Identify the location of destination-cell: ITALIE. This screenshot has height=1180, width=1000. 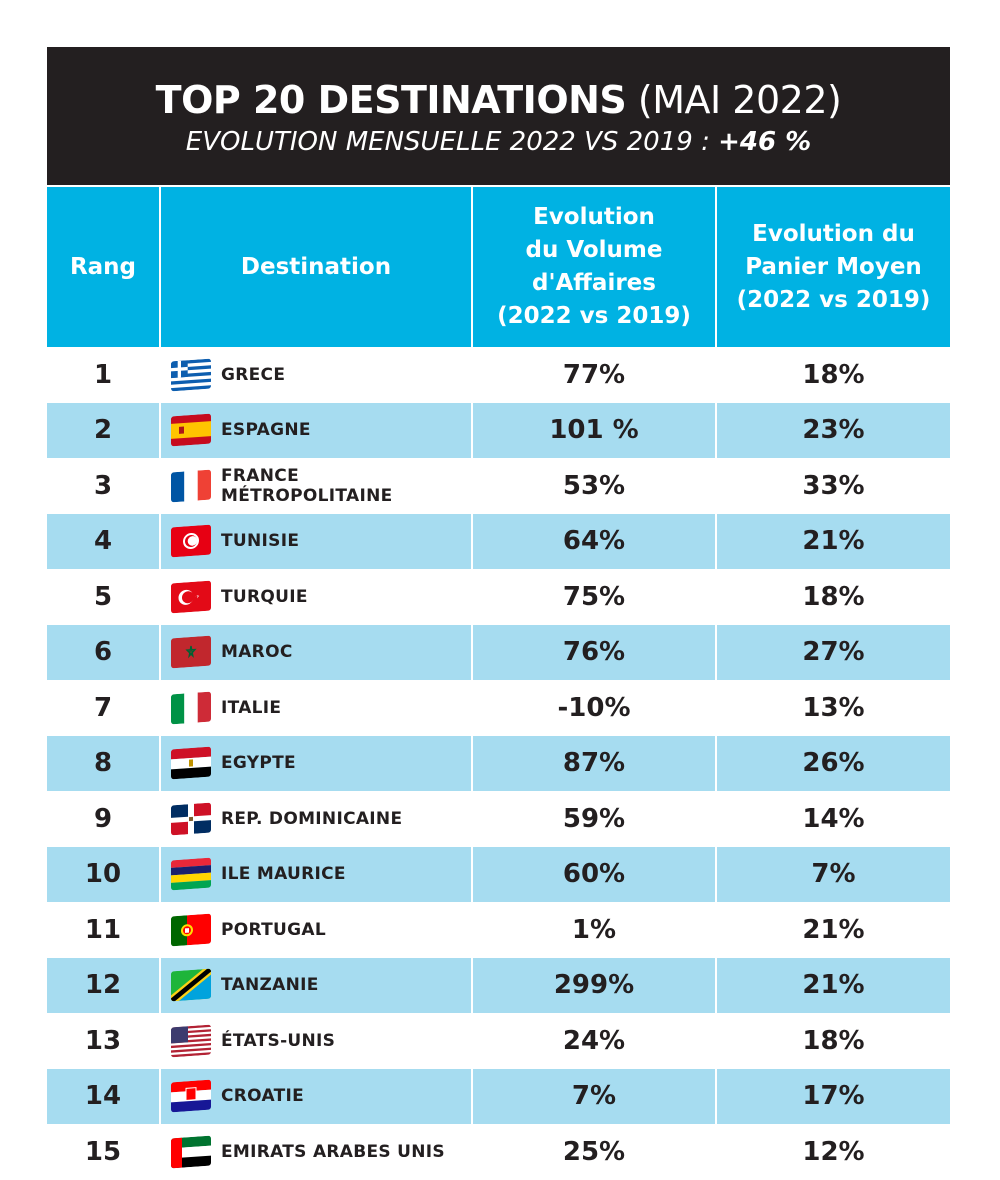
(315, 708).